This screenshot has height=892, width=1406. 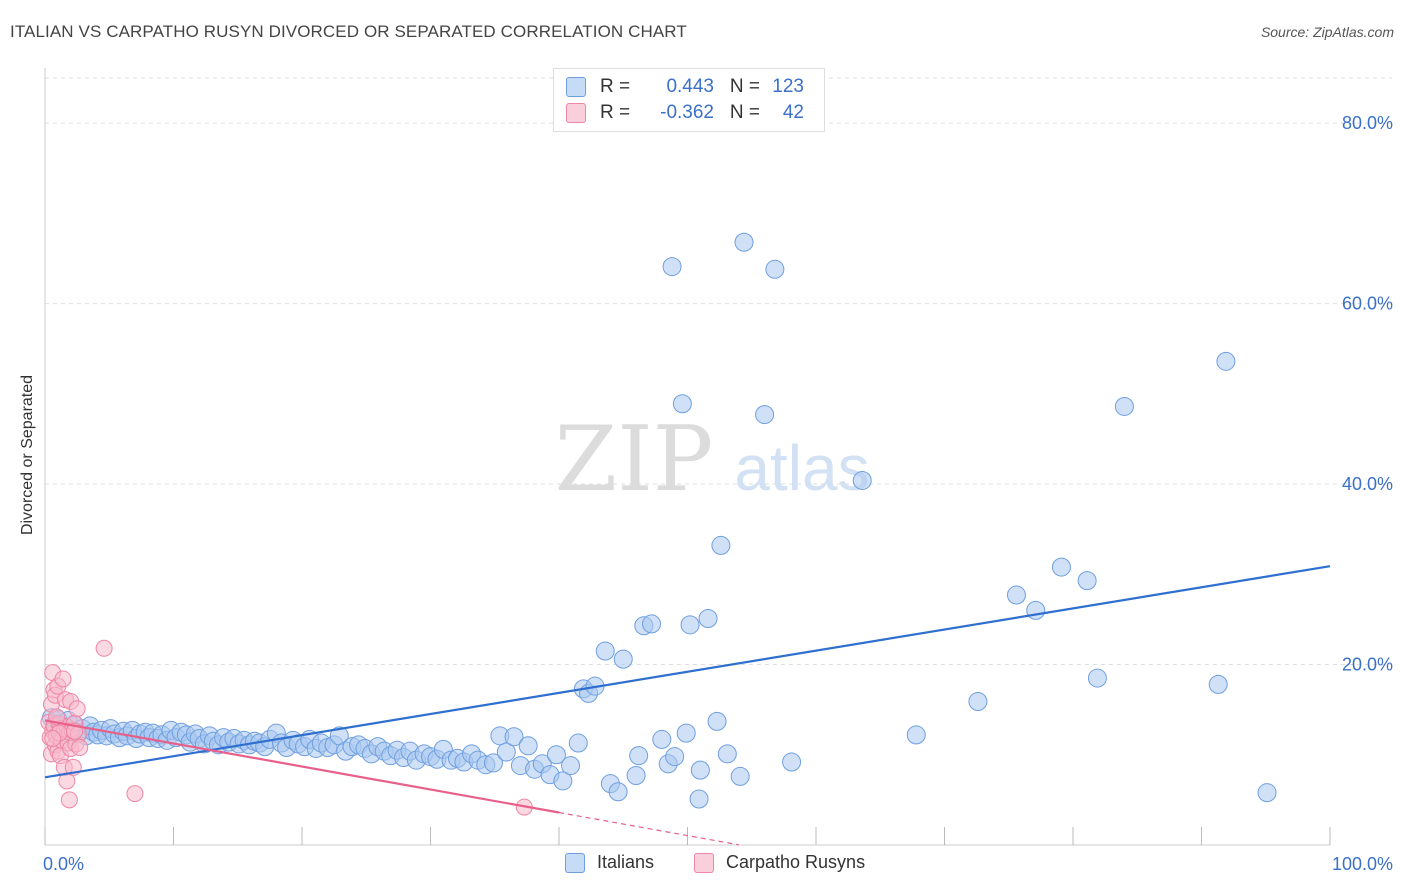 I want to click on legend-label-italians: Italians, so click(x=626, y=862).